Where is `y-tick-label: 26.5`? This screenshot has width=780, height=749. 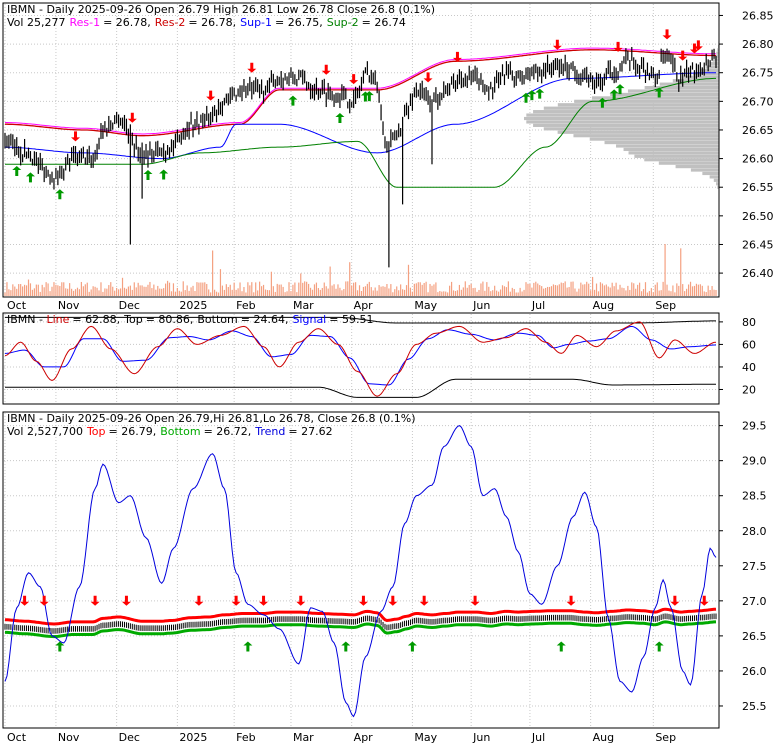
y-tick-label: 26.5 is located at coordinates (754, 636).